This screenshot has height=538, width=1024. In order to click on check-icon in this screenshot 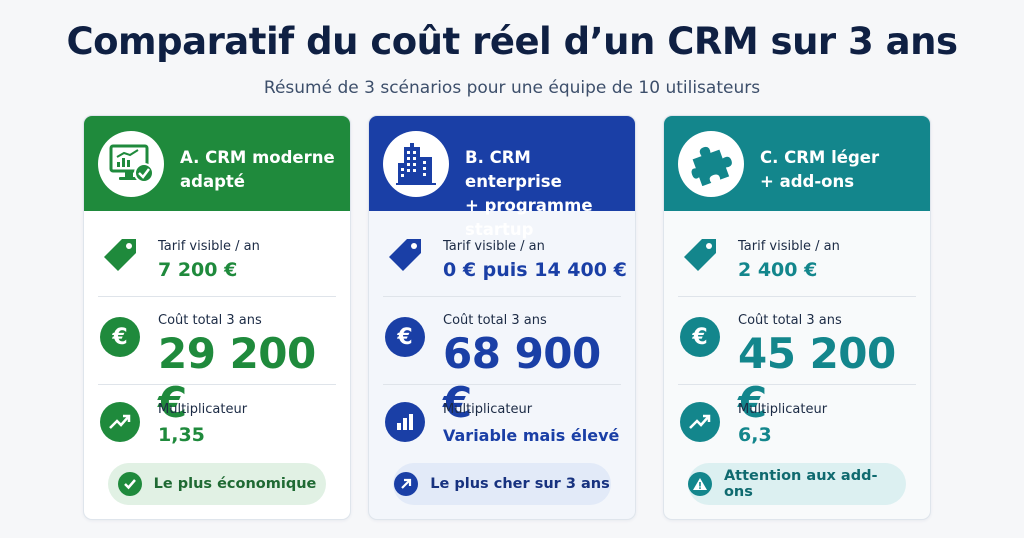, I will do `click(129, 484)`.